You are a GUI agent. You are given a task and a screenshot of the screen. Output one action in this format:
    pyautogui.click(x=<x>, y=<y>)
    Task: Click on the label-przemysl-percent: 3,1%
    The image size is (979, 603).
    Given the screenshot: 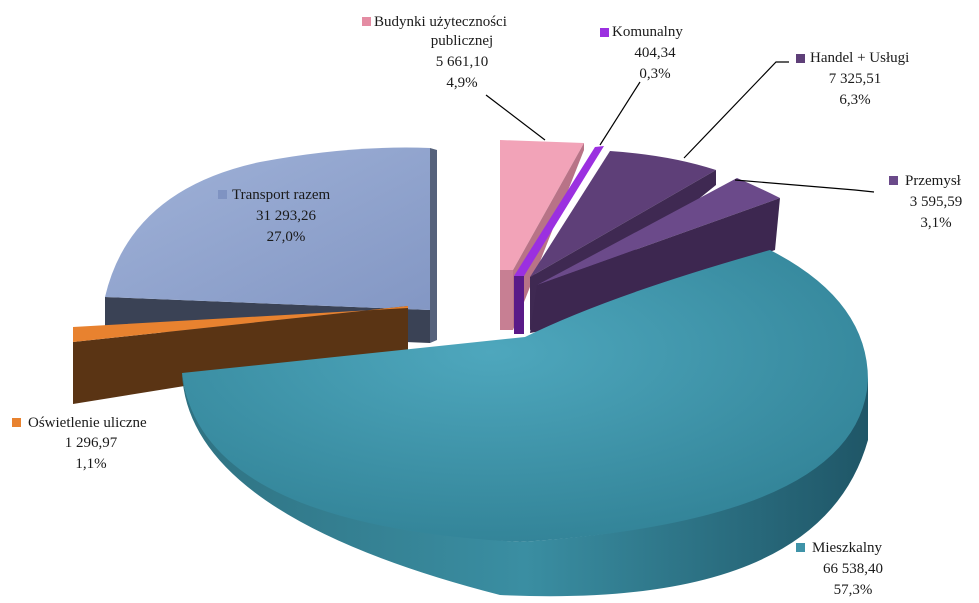 What is the action you would take?
    pyautogui.click(x=935, y=223)
    